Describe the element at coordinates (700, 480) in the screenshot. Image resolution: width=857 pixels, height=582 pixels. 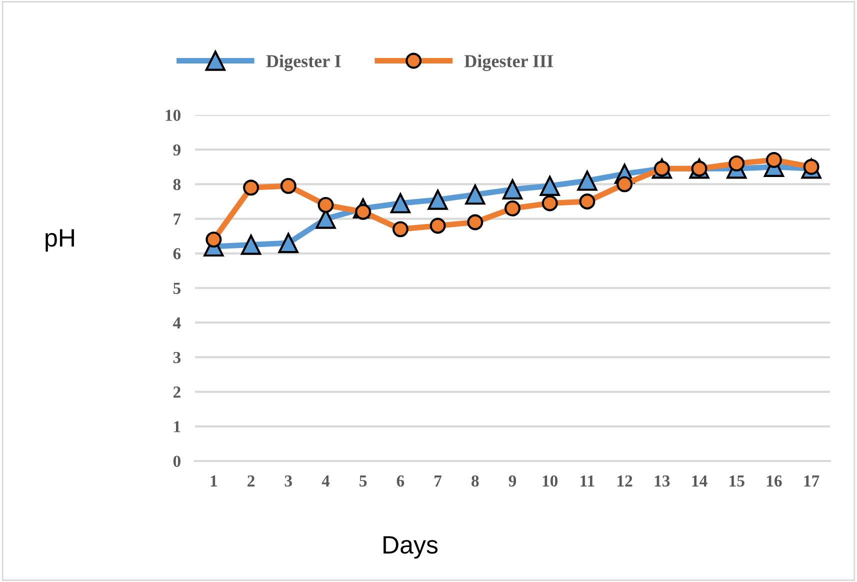
I see `x-tick-label: 14` at that location.